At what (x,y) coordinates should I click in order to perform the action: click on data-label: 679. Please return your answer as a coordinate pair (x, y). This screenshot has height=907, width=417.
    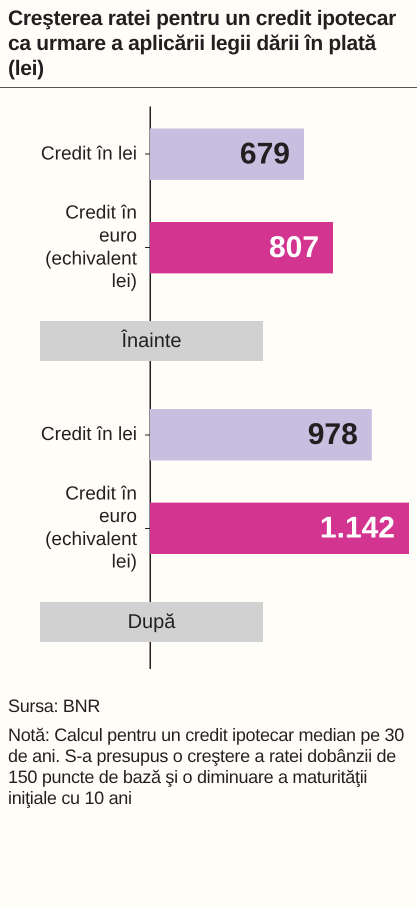
    Looking at the image, I should click on (265, 153).